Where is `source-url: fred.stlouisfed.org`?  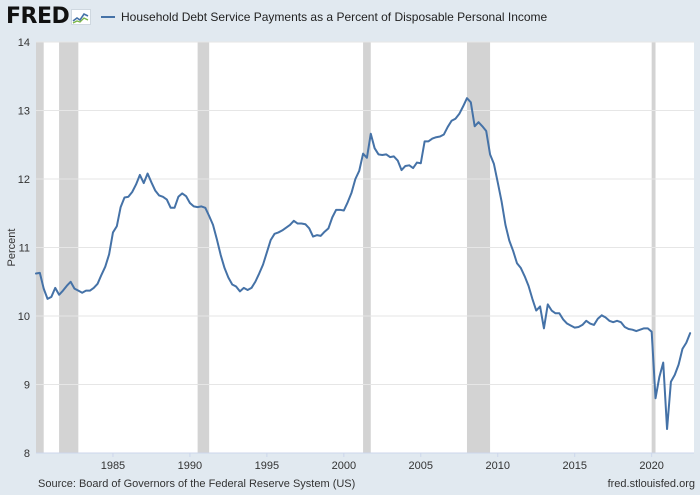 source-url: fred.stlouisfed.org is located at coordinates (651, 484).